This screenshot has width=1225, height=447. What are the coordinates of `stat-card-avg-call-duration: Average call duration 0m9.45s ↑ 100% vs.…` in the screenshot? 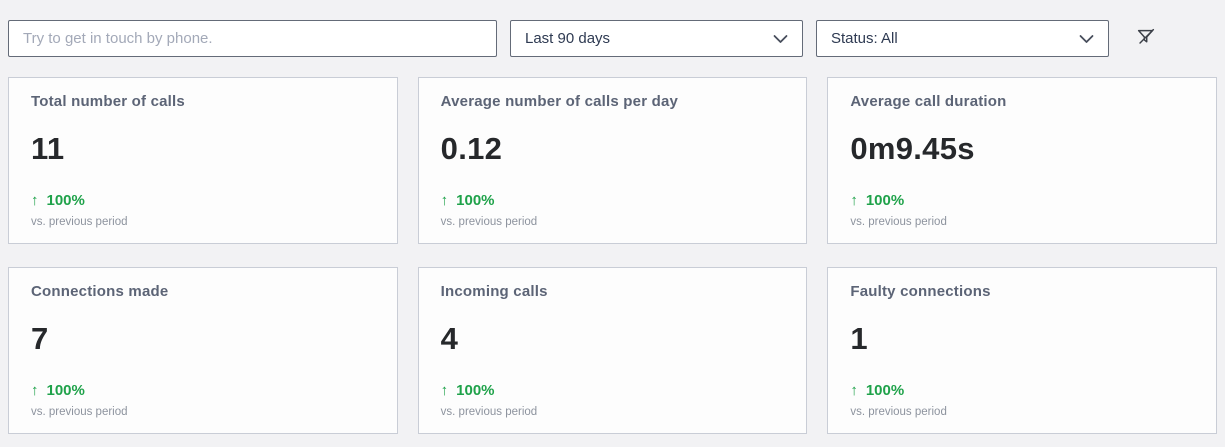 It's located at (1022, 160).